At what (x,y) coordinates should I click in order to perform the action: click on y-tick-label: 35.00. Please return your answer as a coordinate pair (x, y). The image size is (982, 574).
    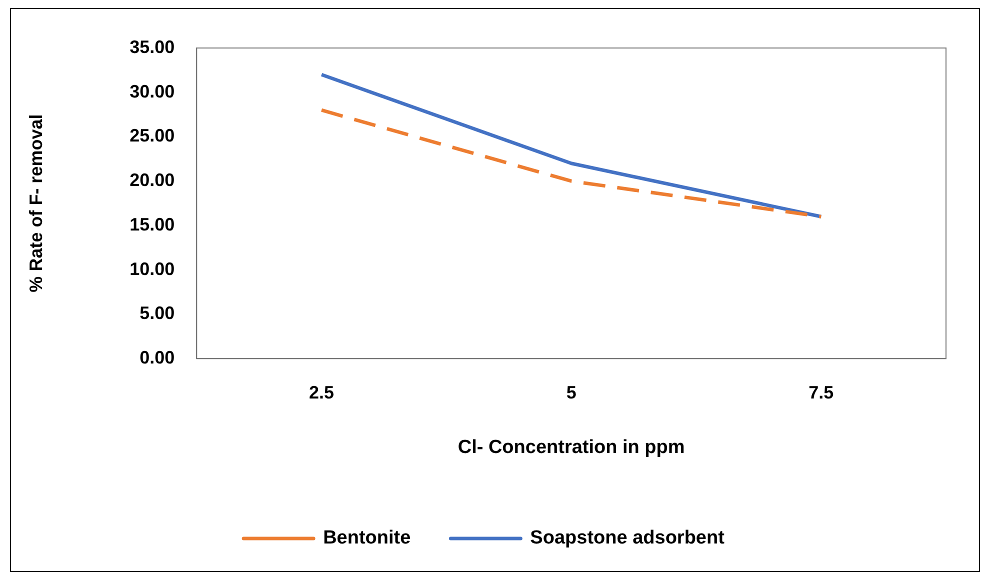
    Looking at the image, I should click on (152, 46).